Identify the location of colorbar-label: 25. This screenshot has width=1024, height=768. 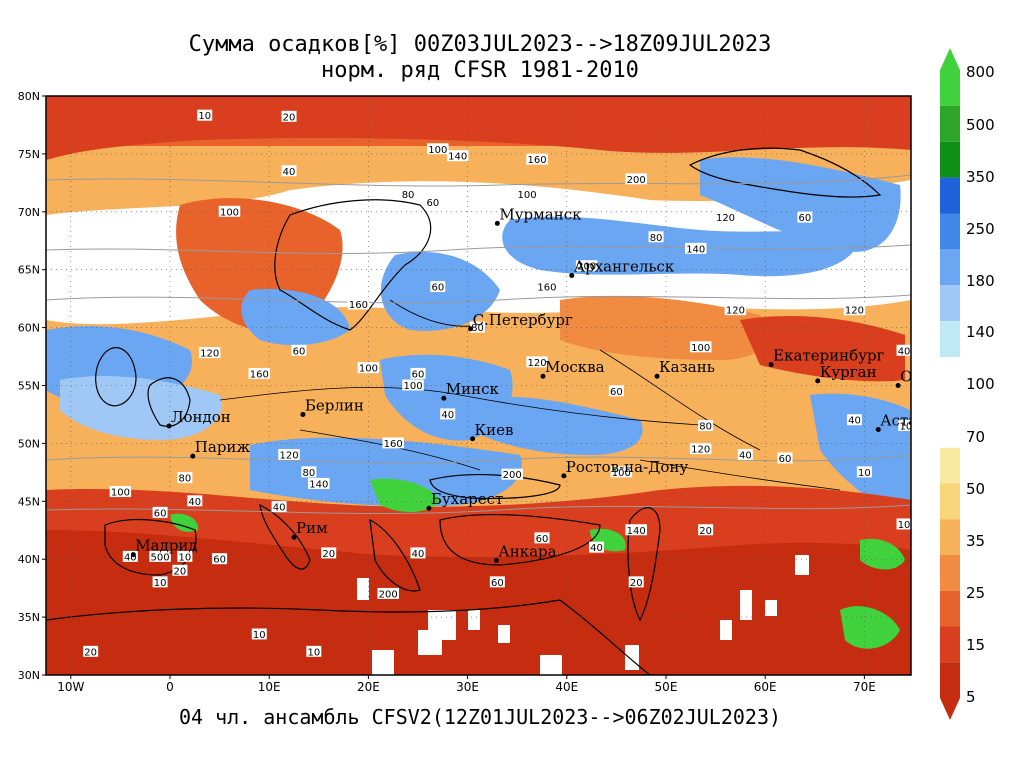
(975, 593).